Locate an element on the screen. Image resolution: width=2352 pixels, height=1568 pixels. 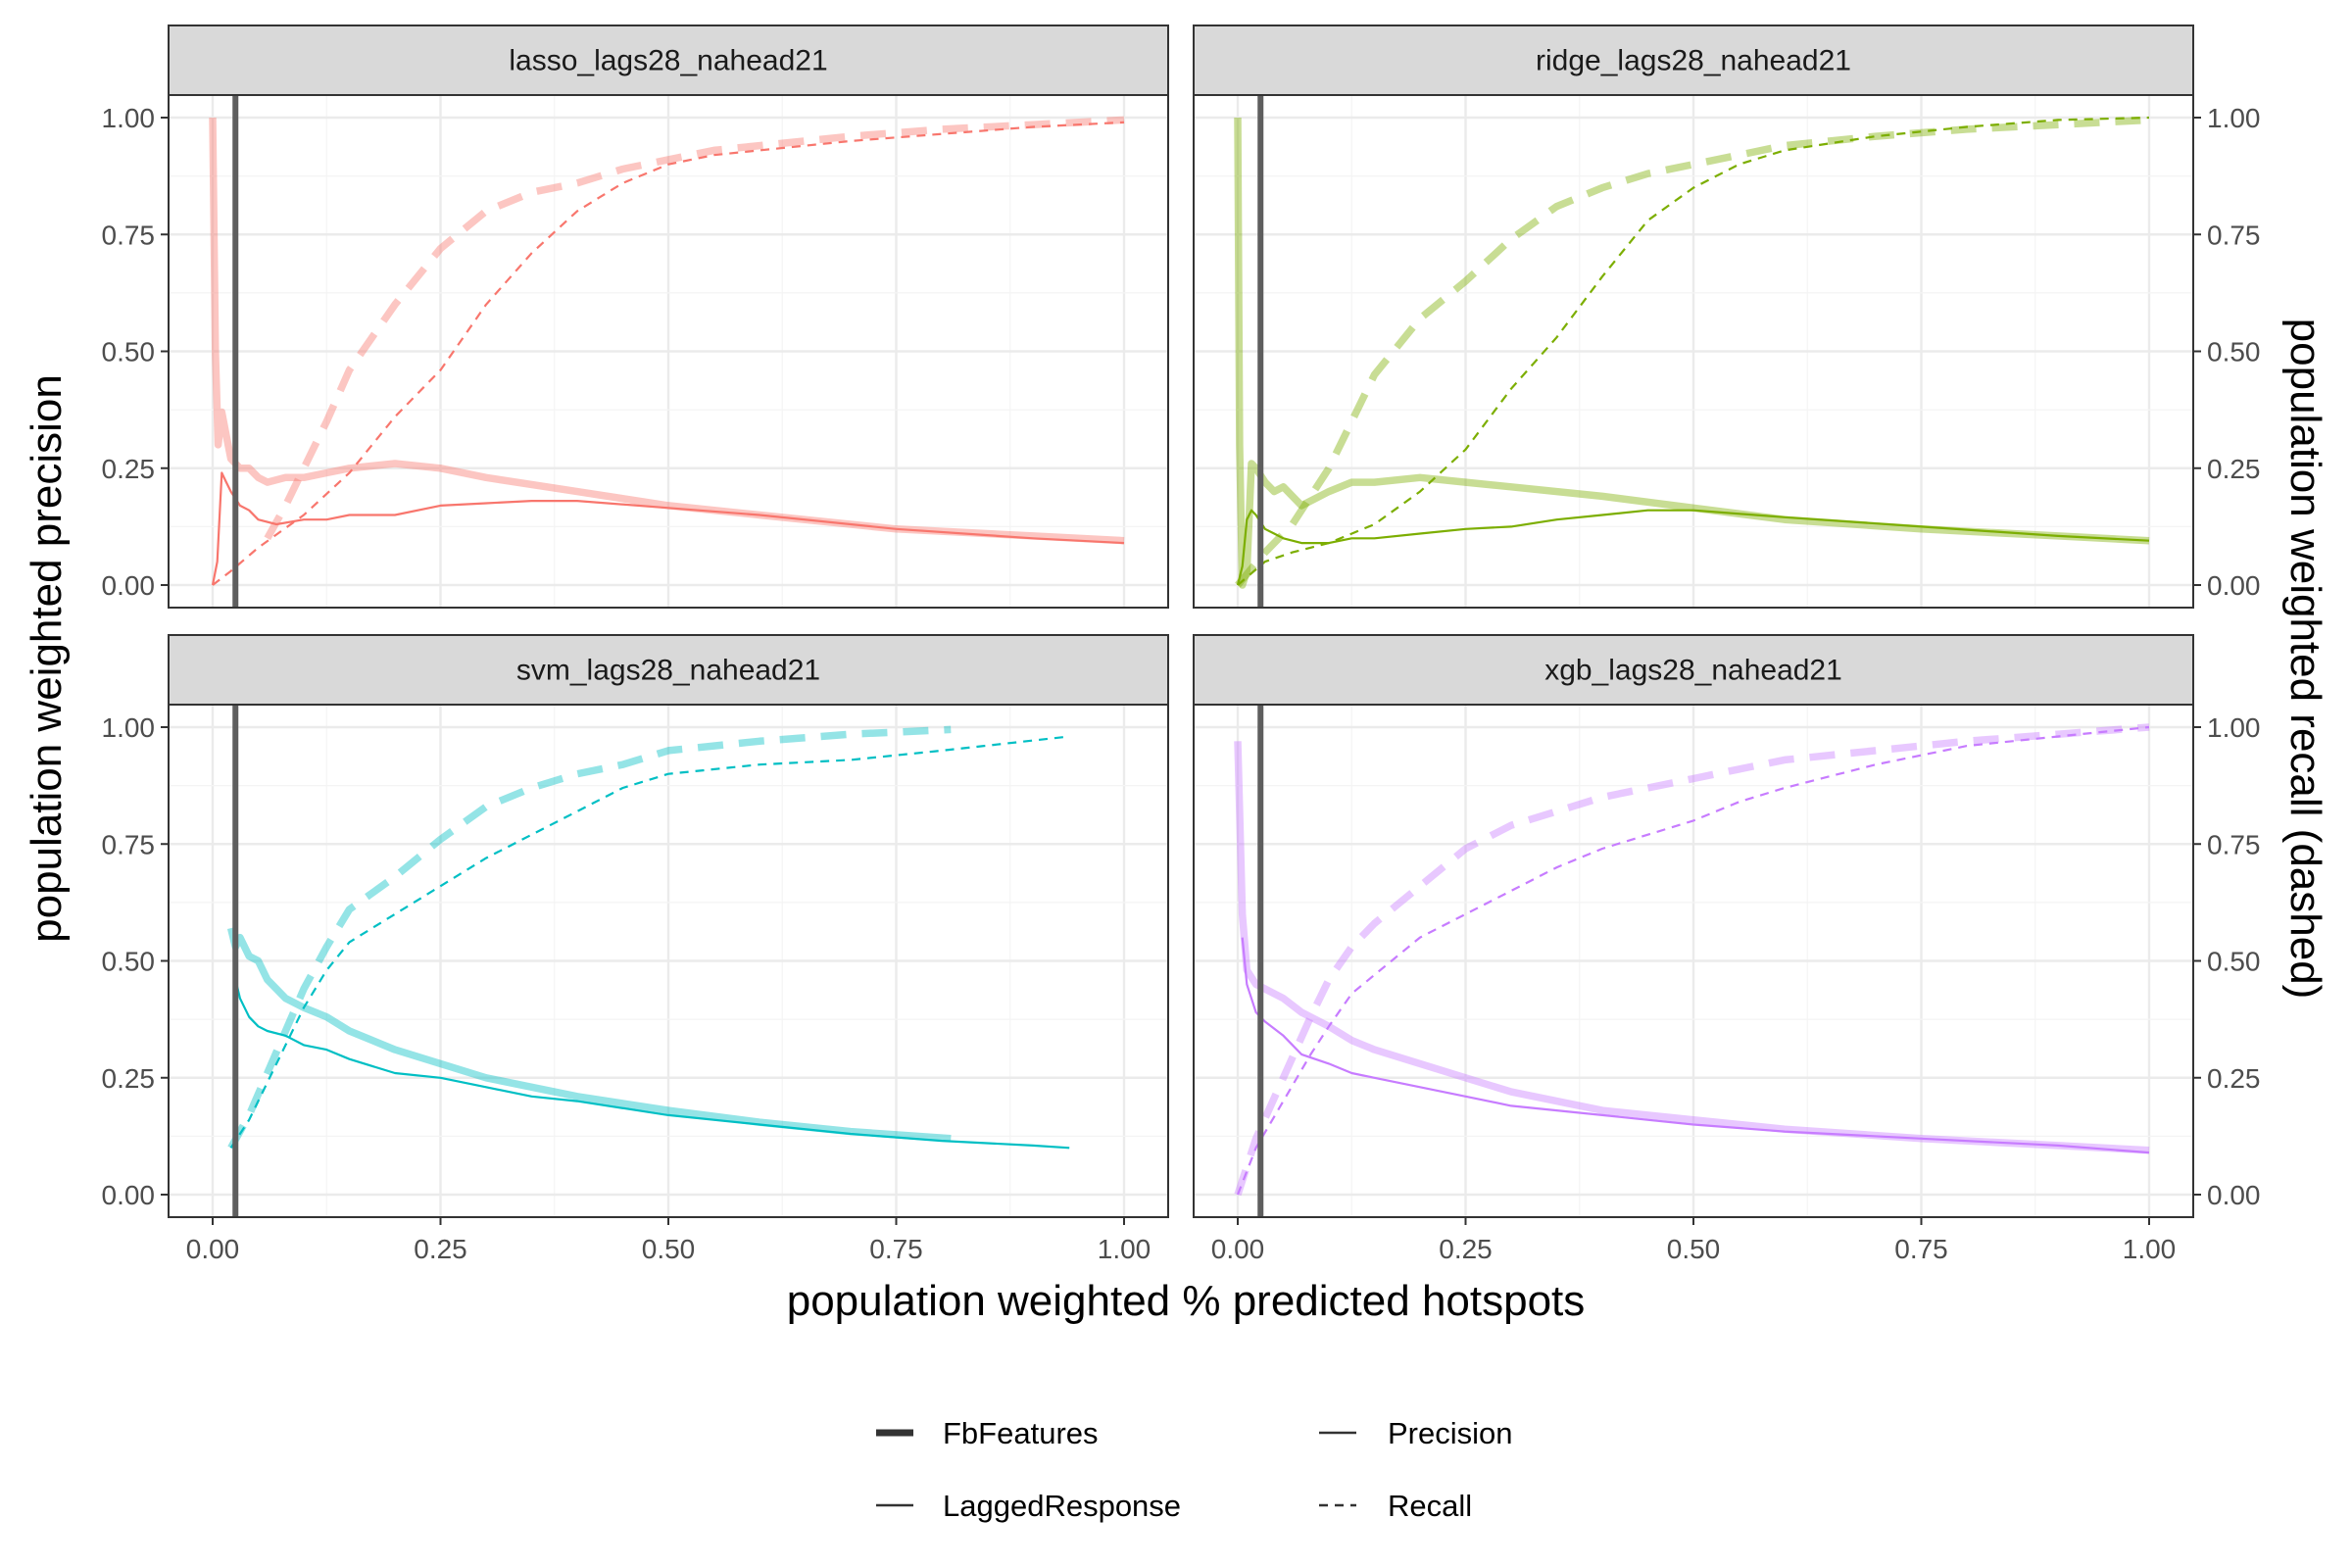
y-axis-right-title: population weighted recall (dashed) is located at coordinates (2305, 659).